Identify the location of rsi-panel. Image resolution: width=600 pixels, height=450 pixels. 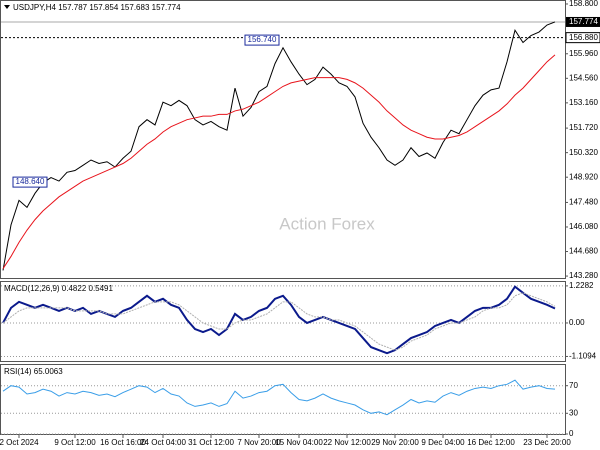
(283, 399).